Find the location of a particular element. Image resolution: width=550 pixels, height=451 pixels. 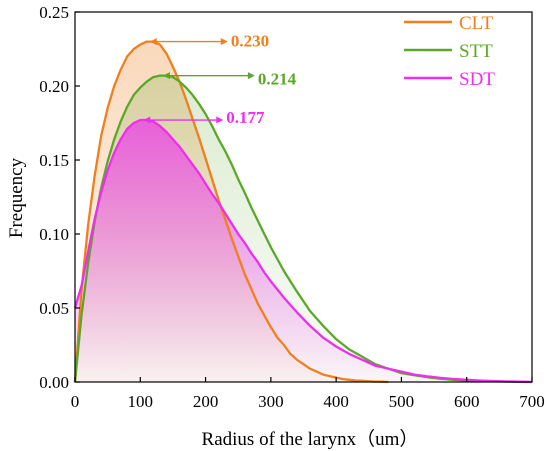

legend-clt-label: CLT is located at coordinates (476, 23).